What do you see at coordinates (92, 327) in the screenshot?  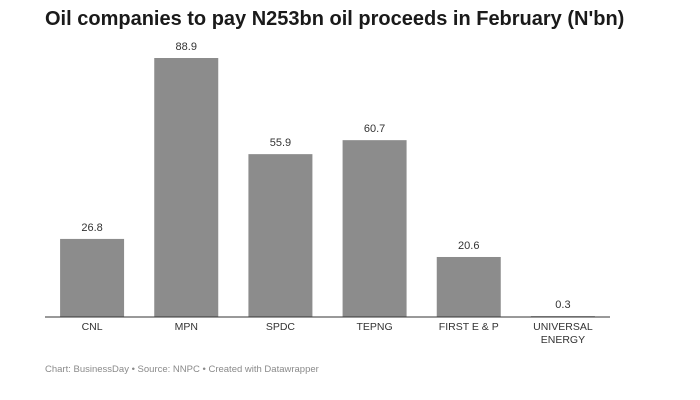 I see `x-tick-label: CNL` at bounding box center [92, 327].